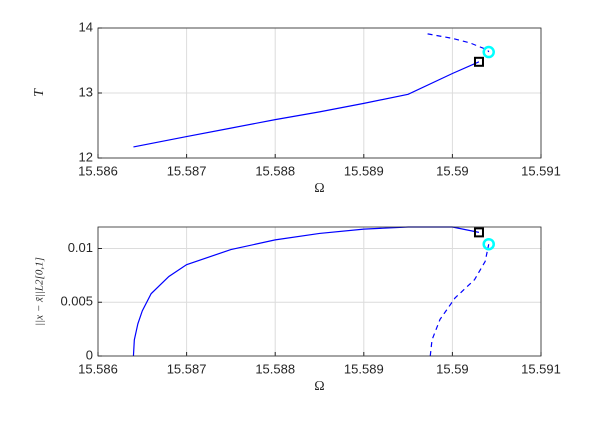 This screenshot has height=421, width=606. Describe the element at coordinates (86, 156) in the screenshot. I see `y-tick-label: 12` at that location.